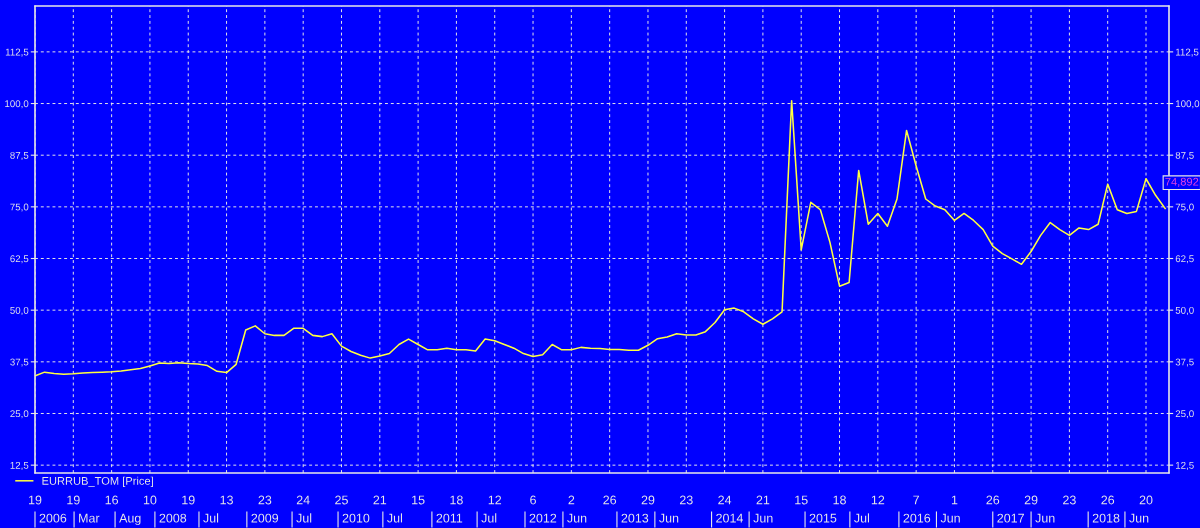 This screenshot has width=1200, height=528. I want to click on x-tick-label: 7, so click(916, 500).